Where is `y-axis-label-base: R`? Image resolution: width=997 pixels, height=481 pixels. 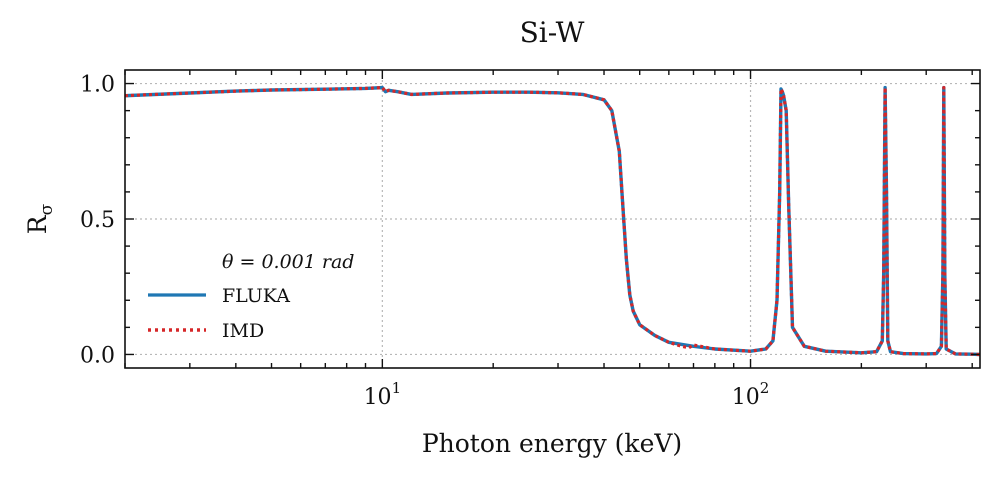 y-axis-label-base: R is located at coordinates (37, 224).